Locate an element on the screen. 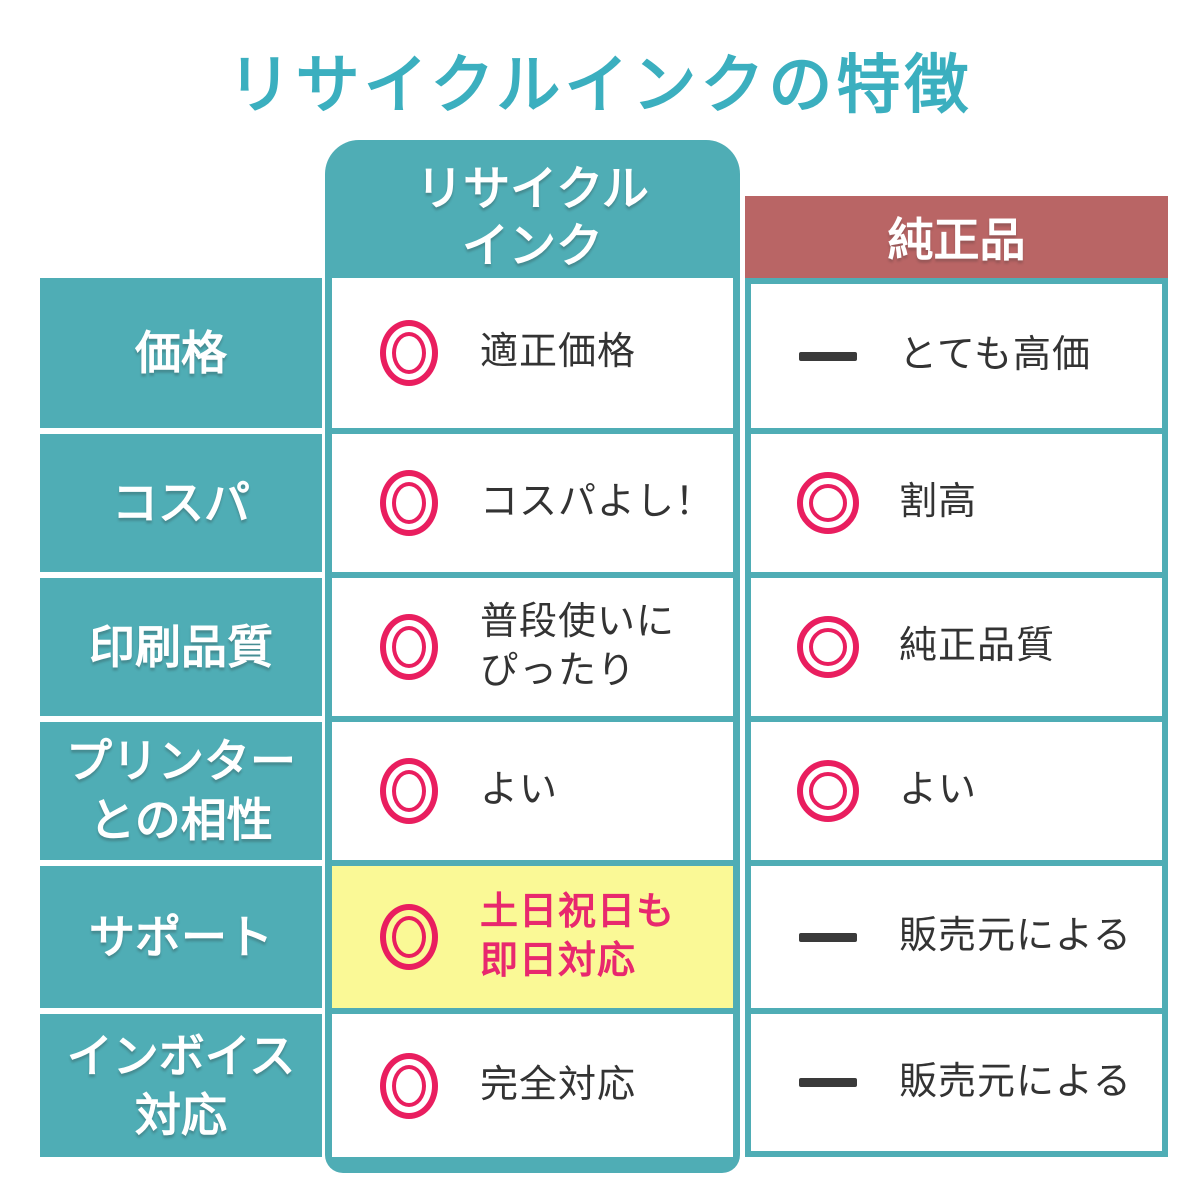 This screenshot has width=1200, height=1200. recycled-header-line1: リサイクル is located at coordinates (532, 188).